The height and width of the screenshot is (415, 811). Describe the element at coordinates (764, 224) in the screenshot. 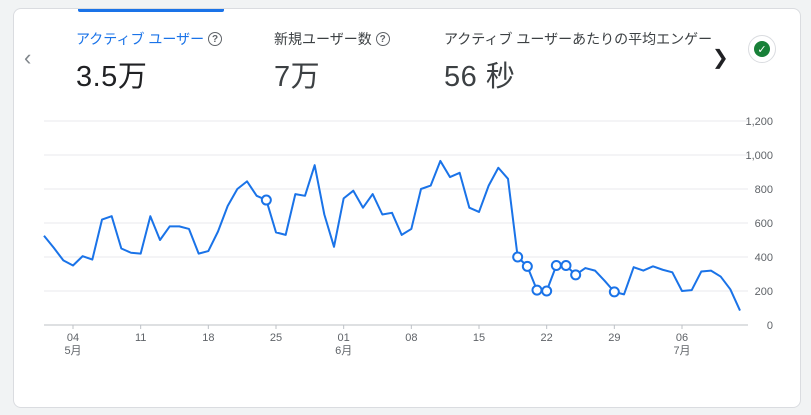

I see `y-tick-label: 600` at that location.